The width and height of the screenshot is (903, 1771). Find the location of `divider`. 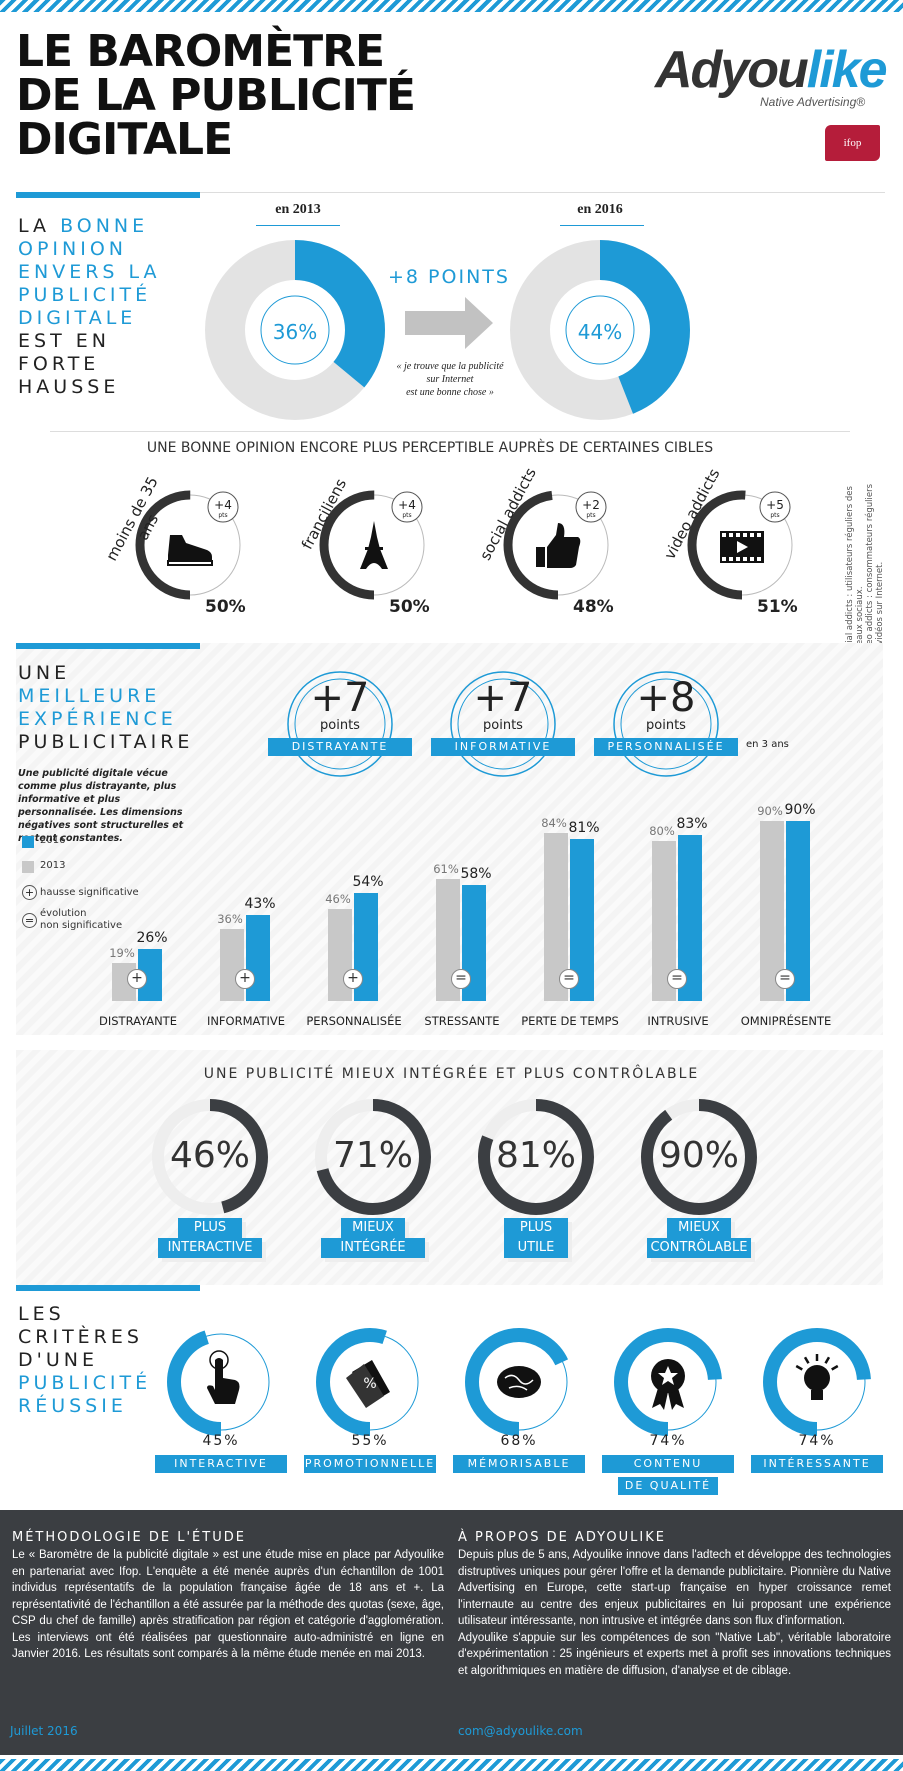

divider is located at coordinates (542, 192).